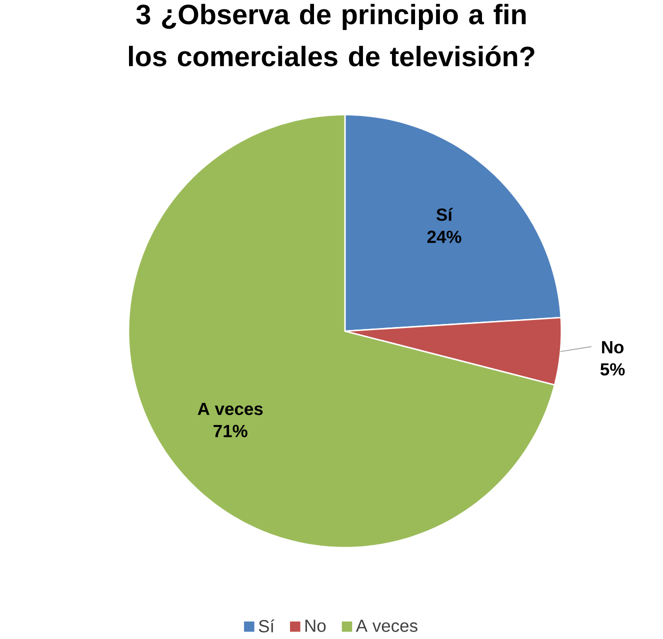 Image resolution: width=663 pixels, height=639 pixels. What do you see at coordinates (444, 237) in the screenshot?
I see `data-label: 24%` at bounding box center [444, 237].